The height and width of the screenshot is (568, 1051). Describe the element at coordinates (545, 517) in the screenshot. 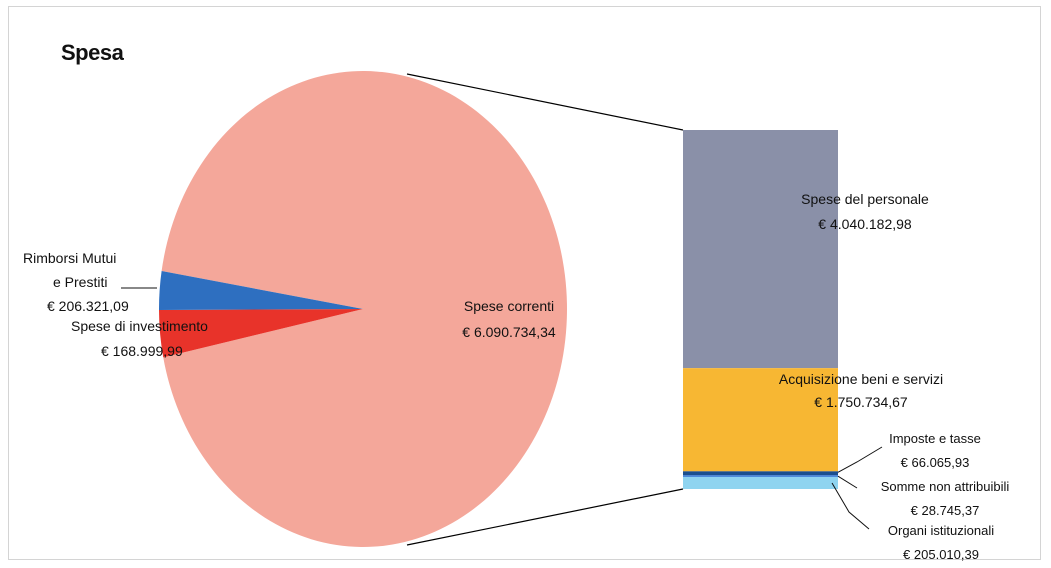

I see `connector-line-bottom` at that location.